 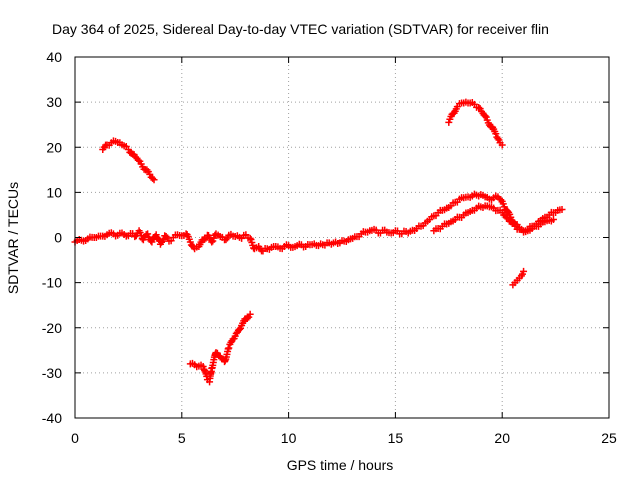 What do you see at coordinates (52, 283) in the screenshot?
I see `y-tick-label: -10` at bounding box center [52, 283].